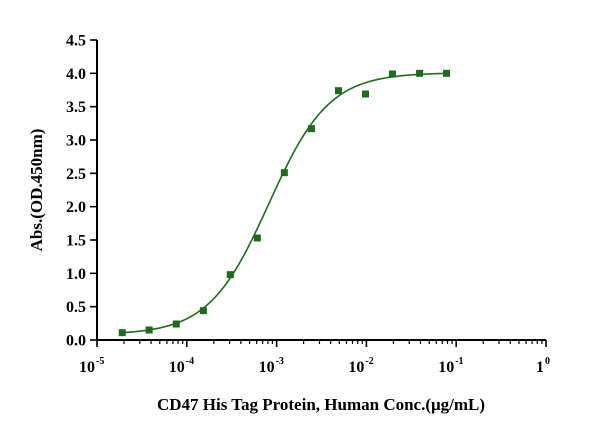 Image resolution: width=609 pixels, height=436 pixels. Describe the element at coordinates (76, 241) in the screenshot. I see `y-tick-label: 1.5` at that location.